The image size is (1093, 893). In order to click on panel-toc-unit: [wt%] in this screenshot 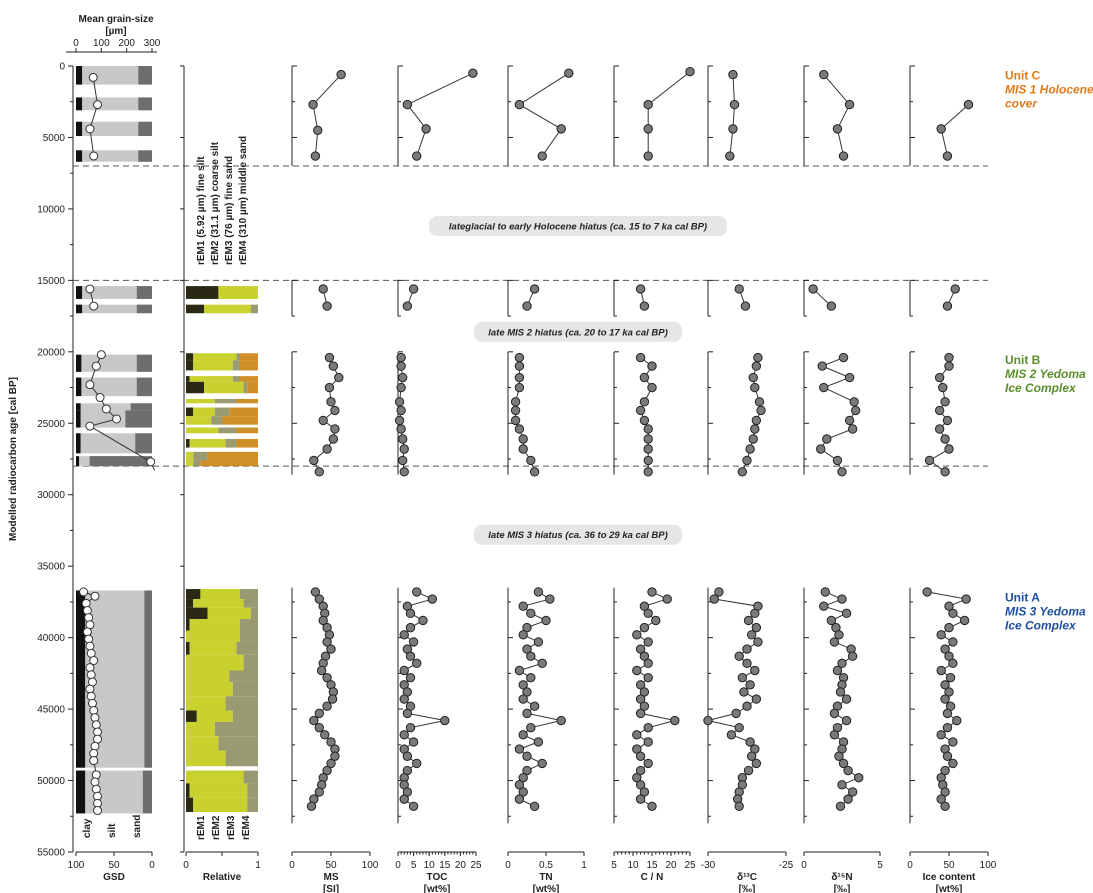, I will do `click(437, 888)`.